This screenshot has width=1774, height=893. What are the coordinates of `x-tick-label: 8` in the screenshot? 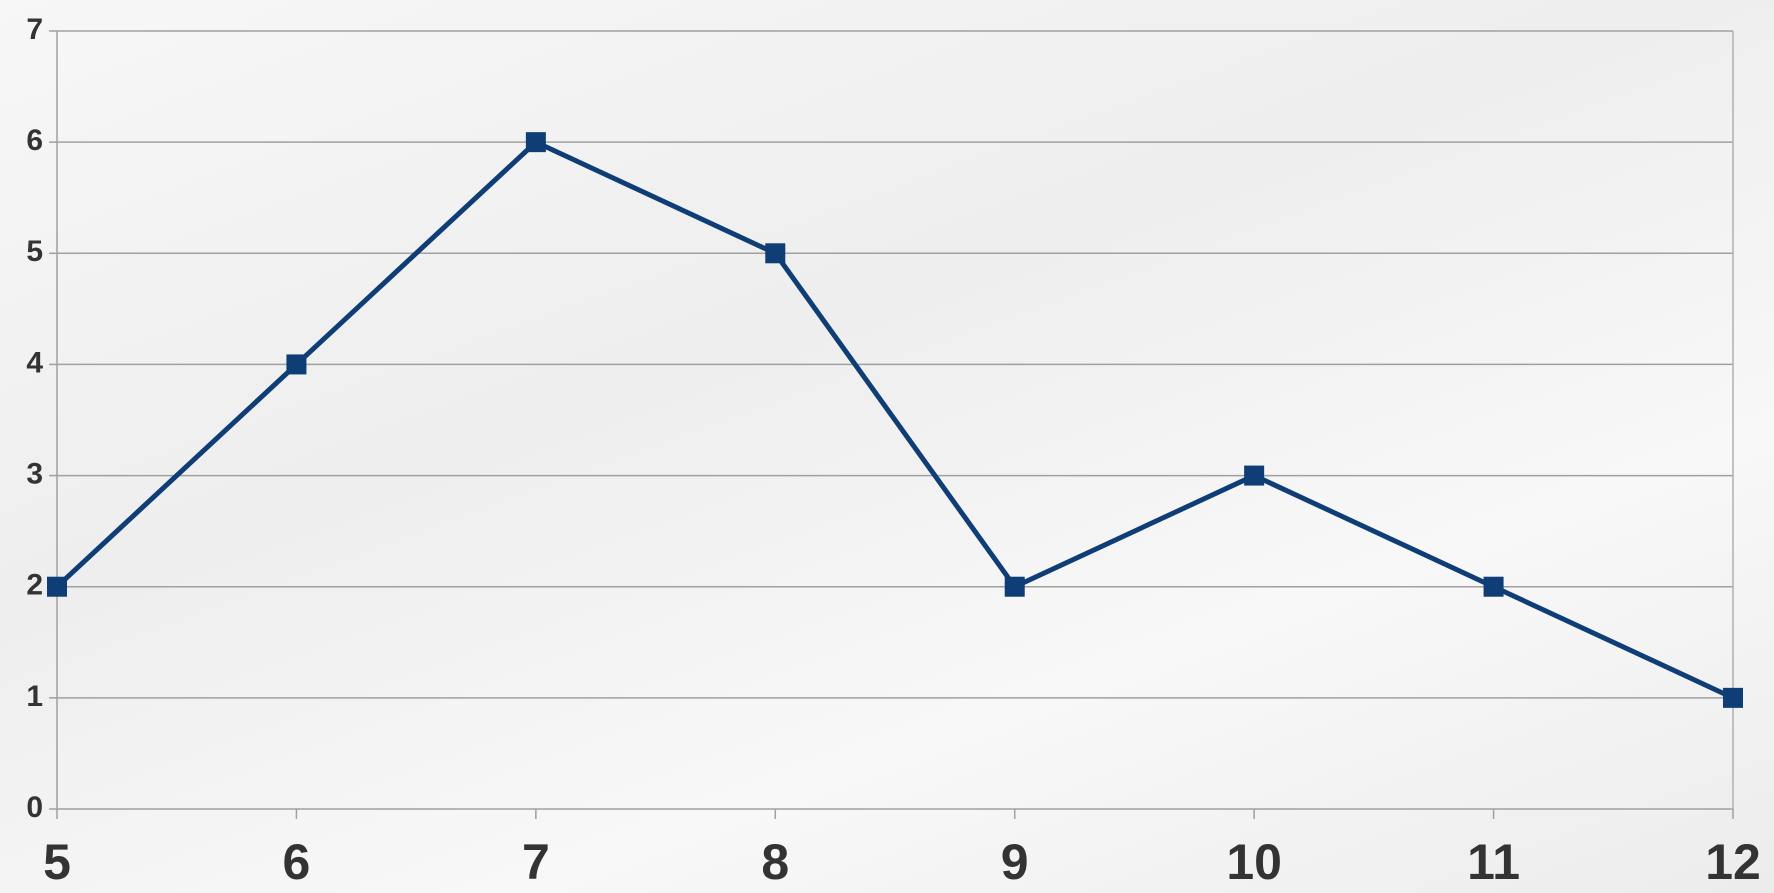 It's located at (775, 862).